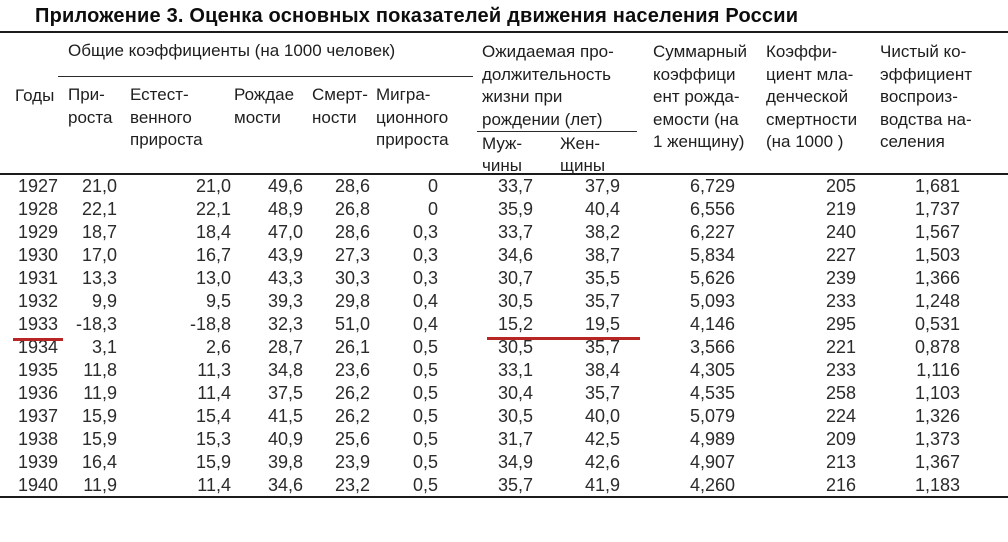 The width and height of the screenshot is (1008, 542). Describe the element at coordinates (352, 484) in the screenshot. I see `value-cell: 23,2` at that location.